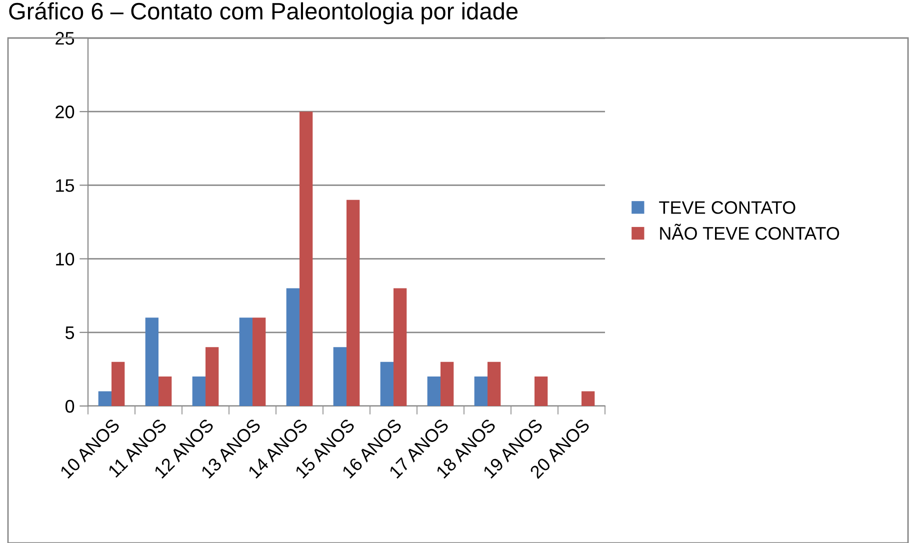  Describe the element at coordinates (65, 259) in the screenshot. I see `y-tick-label: 10` at that location.